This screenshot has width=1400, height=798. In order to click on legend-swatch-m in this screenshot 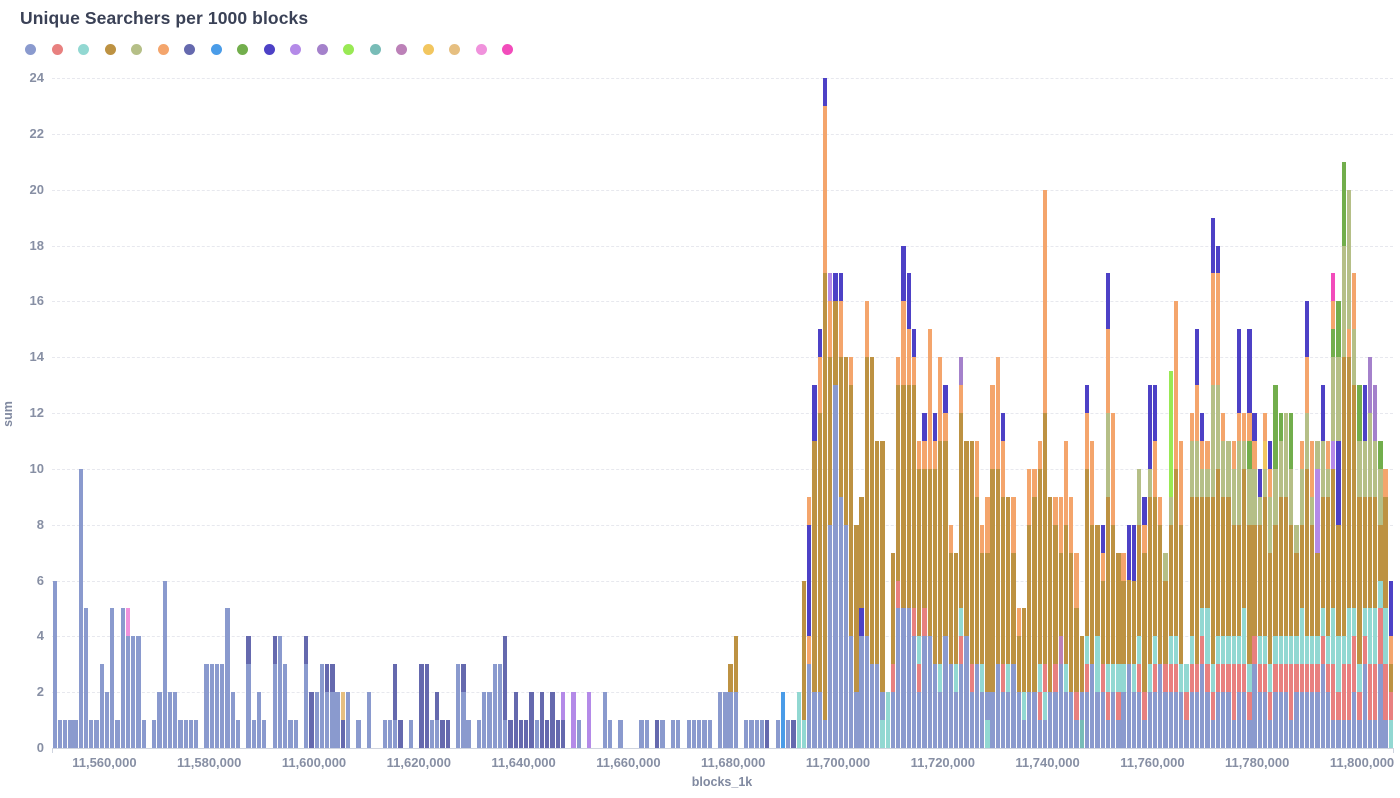, I will do `click(401, 49)`.